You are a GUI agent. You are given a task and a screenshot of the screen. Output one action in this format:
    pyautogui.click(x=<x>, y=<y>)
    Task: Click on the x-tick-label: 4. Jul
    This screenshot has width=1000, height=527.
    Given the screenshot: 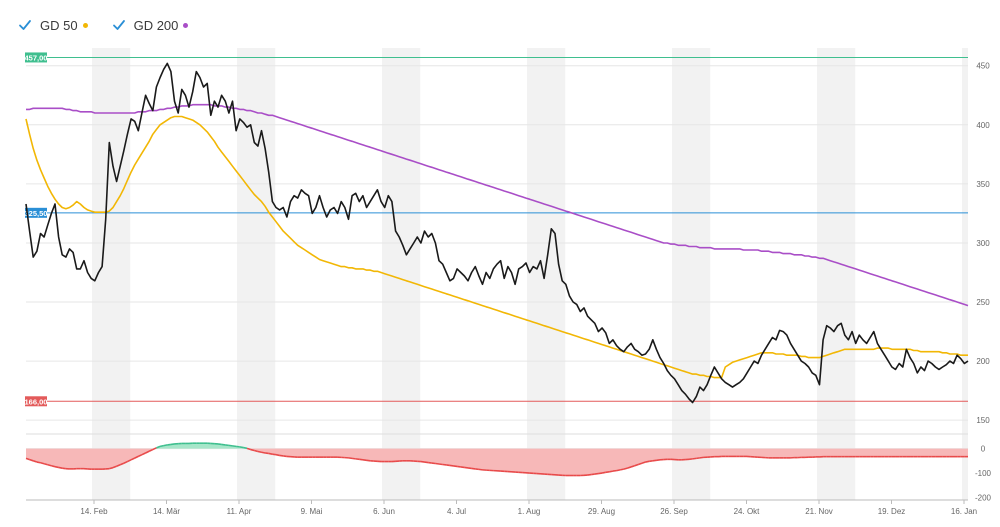 What is the action you would take?
    pyautogui.click(x=456, y=511)
    